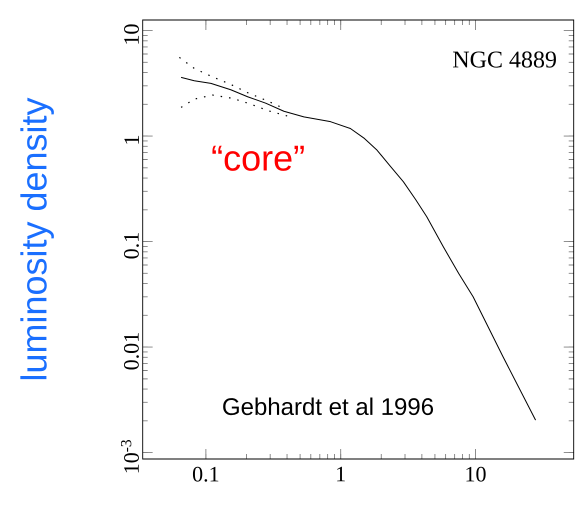 The image size is (576, 506). I want to click on y-tick-label: 10, so click(131, 34).